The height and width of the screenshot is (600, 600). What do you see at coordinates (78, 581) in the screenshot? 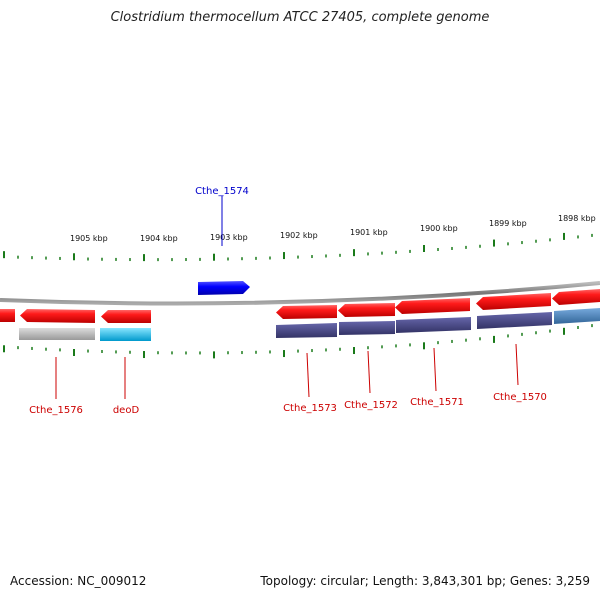
I see `accession-label: Accession: NC_009012` at bounding box center [78, 581].